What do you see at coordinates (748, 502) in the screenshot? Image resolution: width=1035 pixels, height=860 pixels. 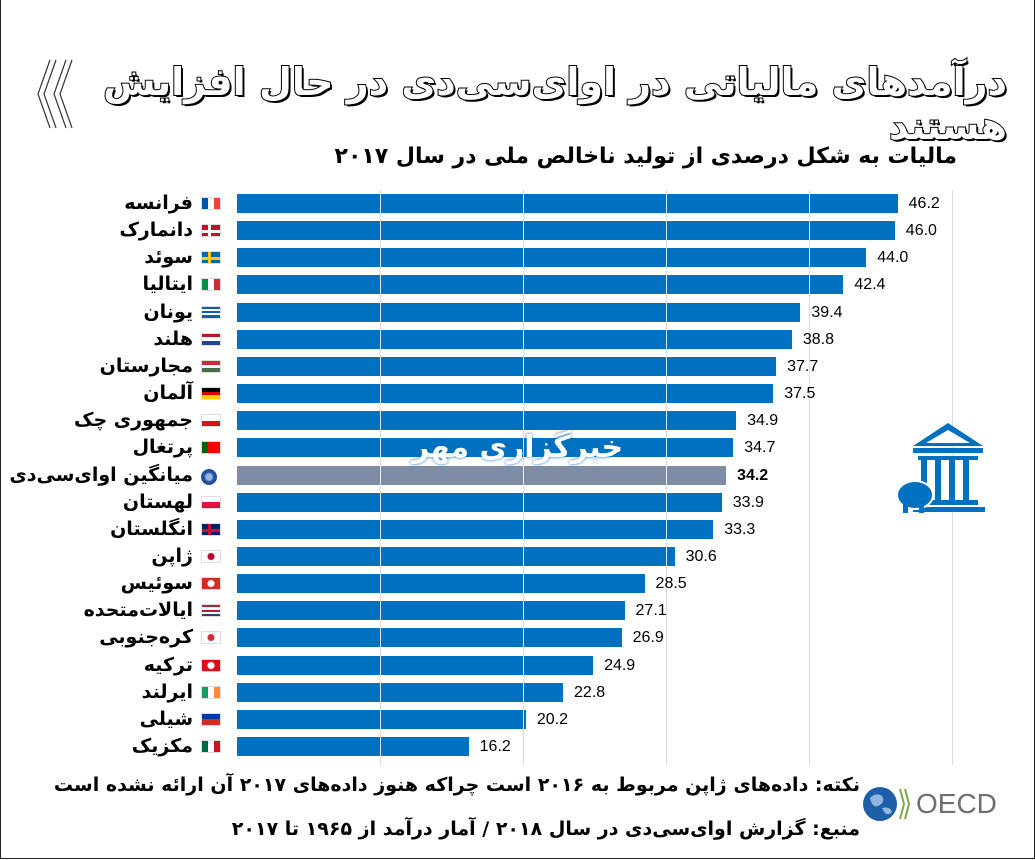 I see `data-label: 33.9` at bounding box center [748, 502].